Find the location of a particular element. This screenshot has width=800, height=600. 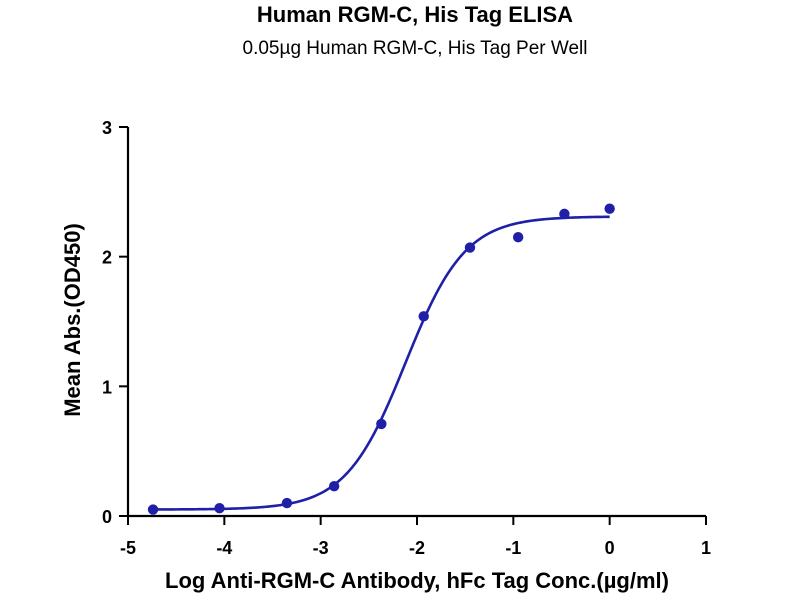

x-tick-label: -3 is located at coordinates (321, 548).